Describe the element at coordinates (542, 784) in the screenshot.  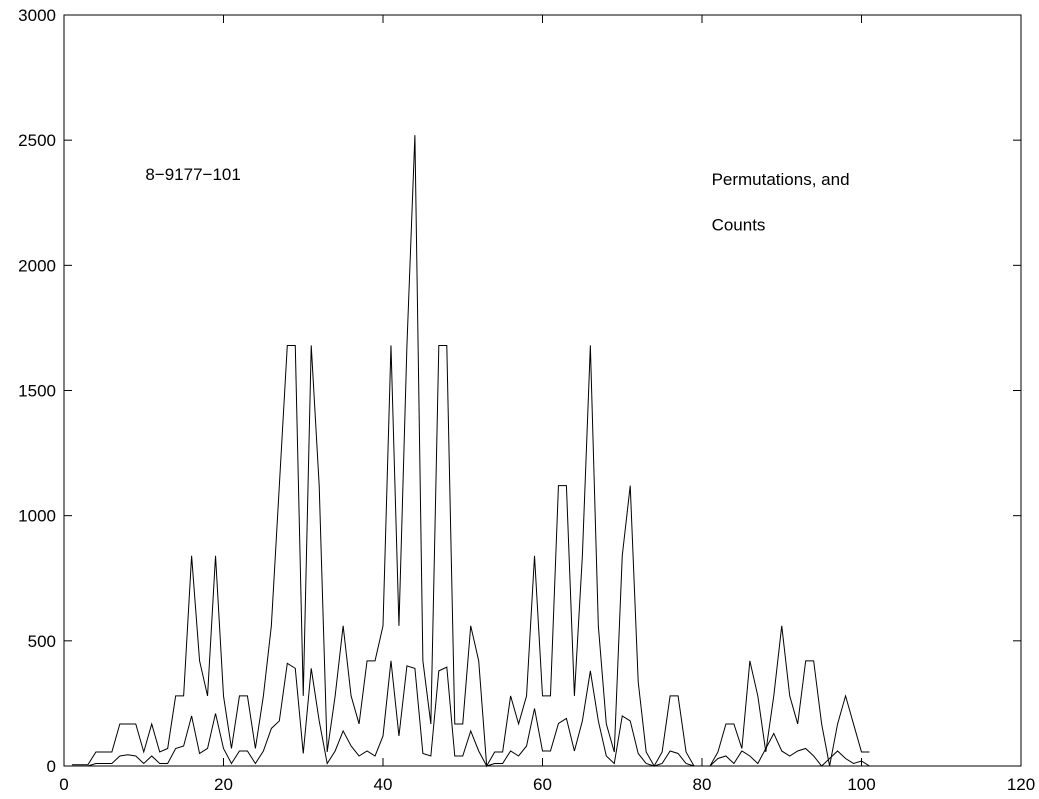
I see `x-tick-label: 60` at that location.